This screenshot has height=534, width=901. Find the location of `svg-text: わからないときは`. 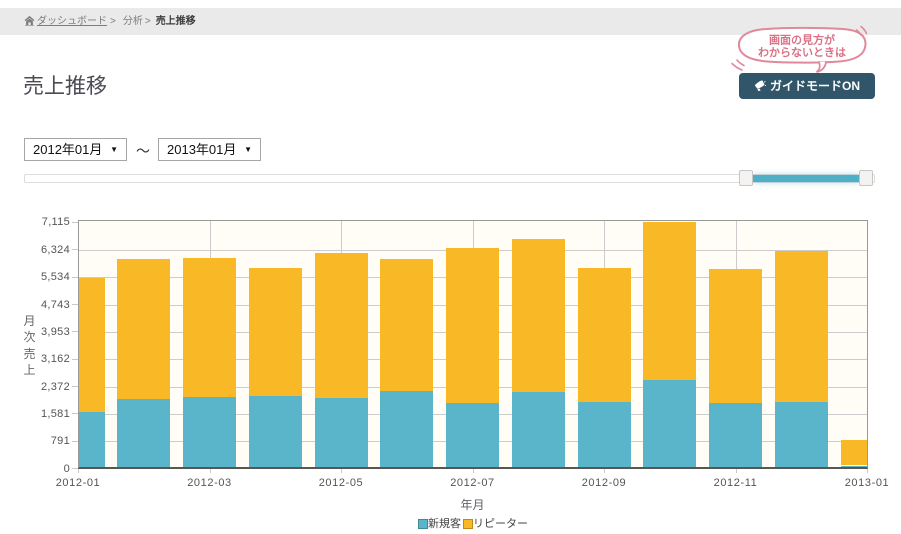

svg-text: わからないときは is located at coordinates (802, 52).